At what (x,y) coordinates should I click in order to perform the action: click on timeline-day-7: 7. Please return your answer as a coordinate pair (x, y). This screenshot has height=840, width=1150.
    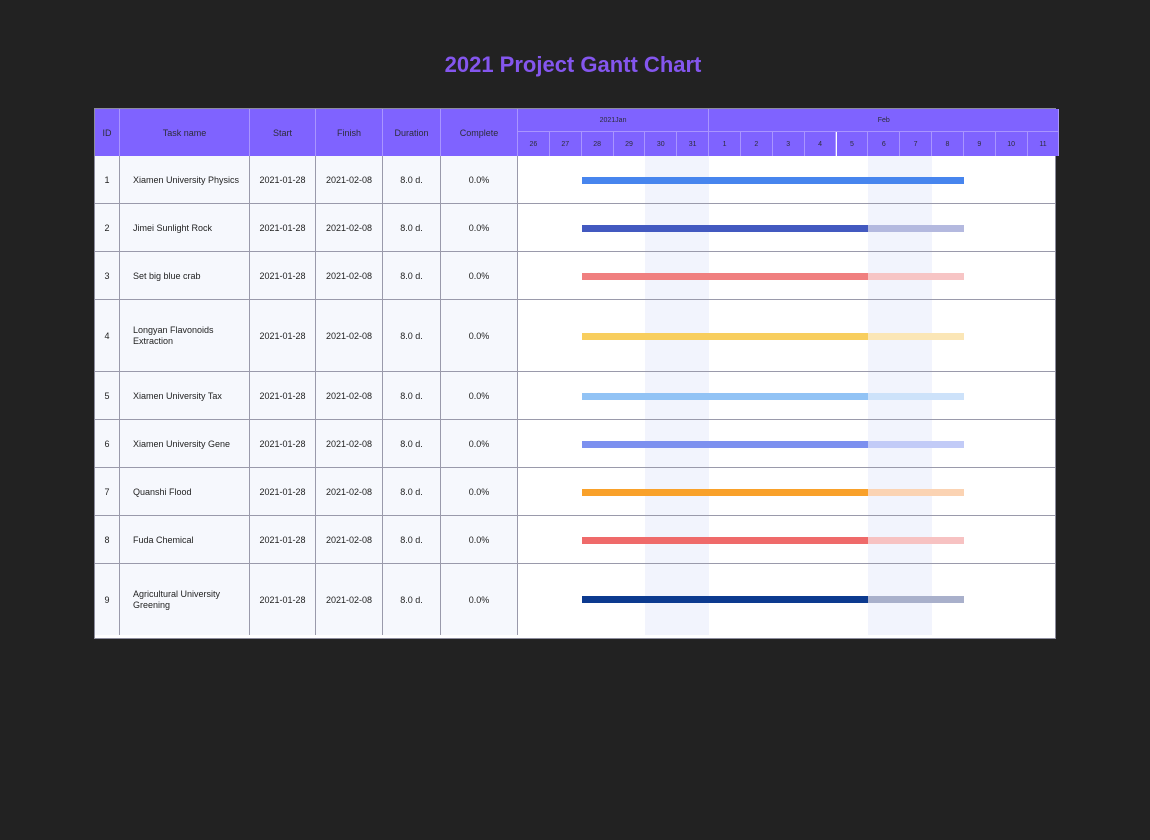
    Looking at the image, I should click on (916, 144).